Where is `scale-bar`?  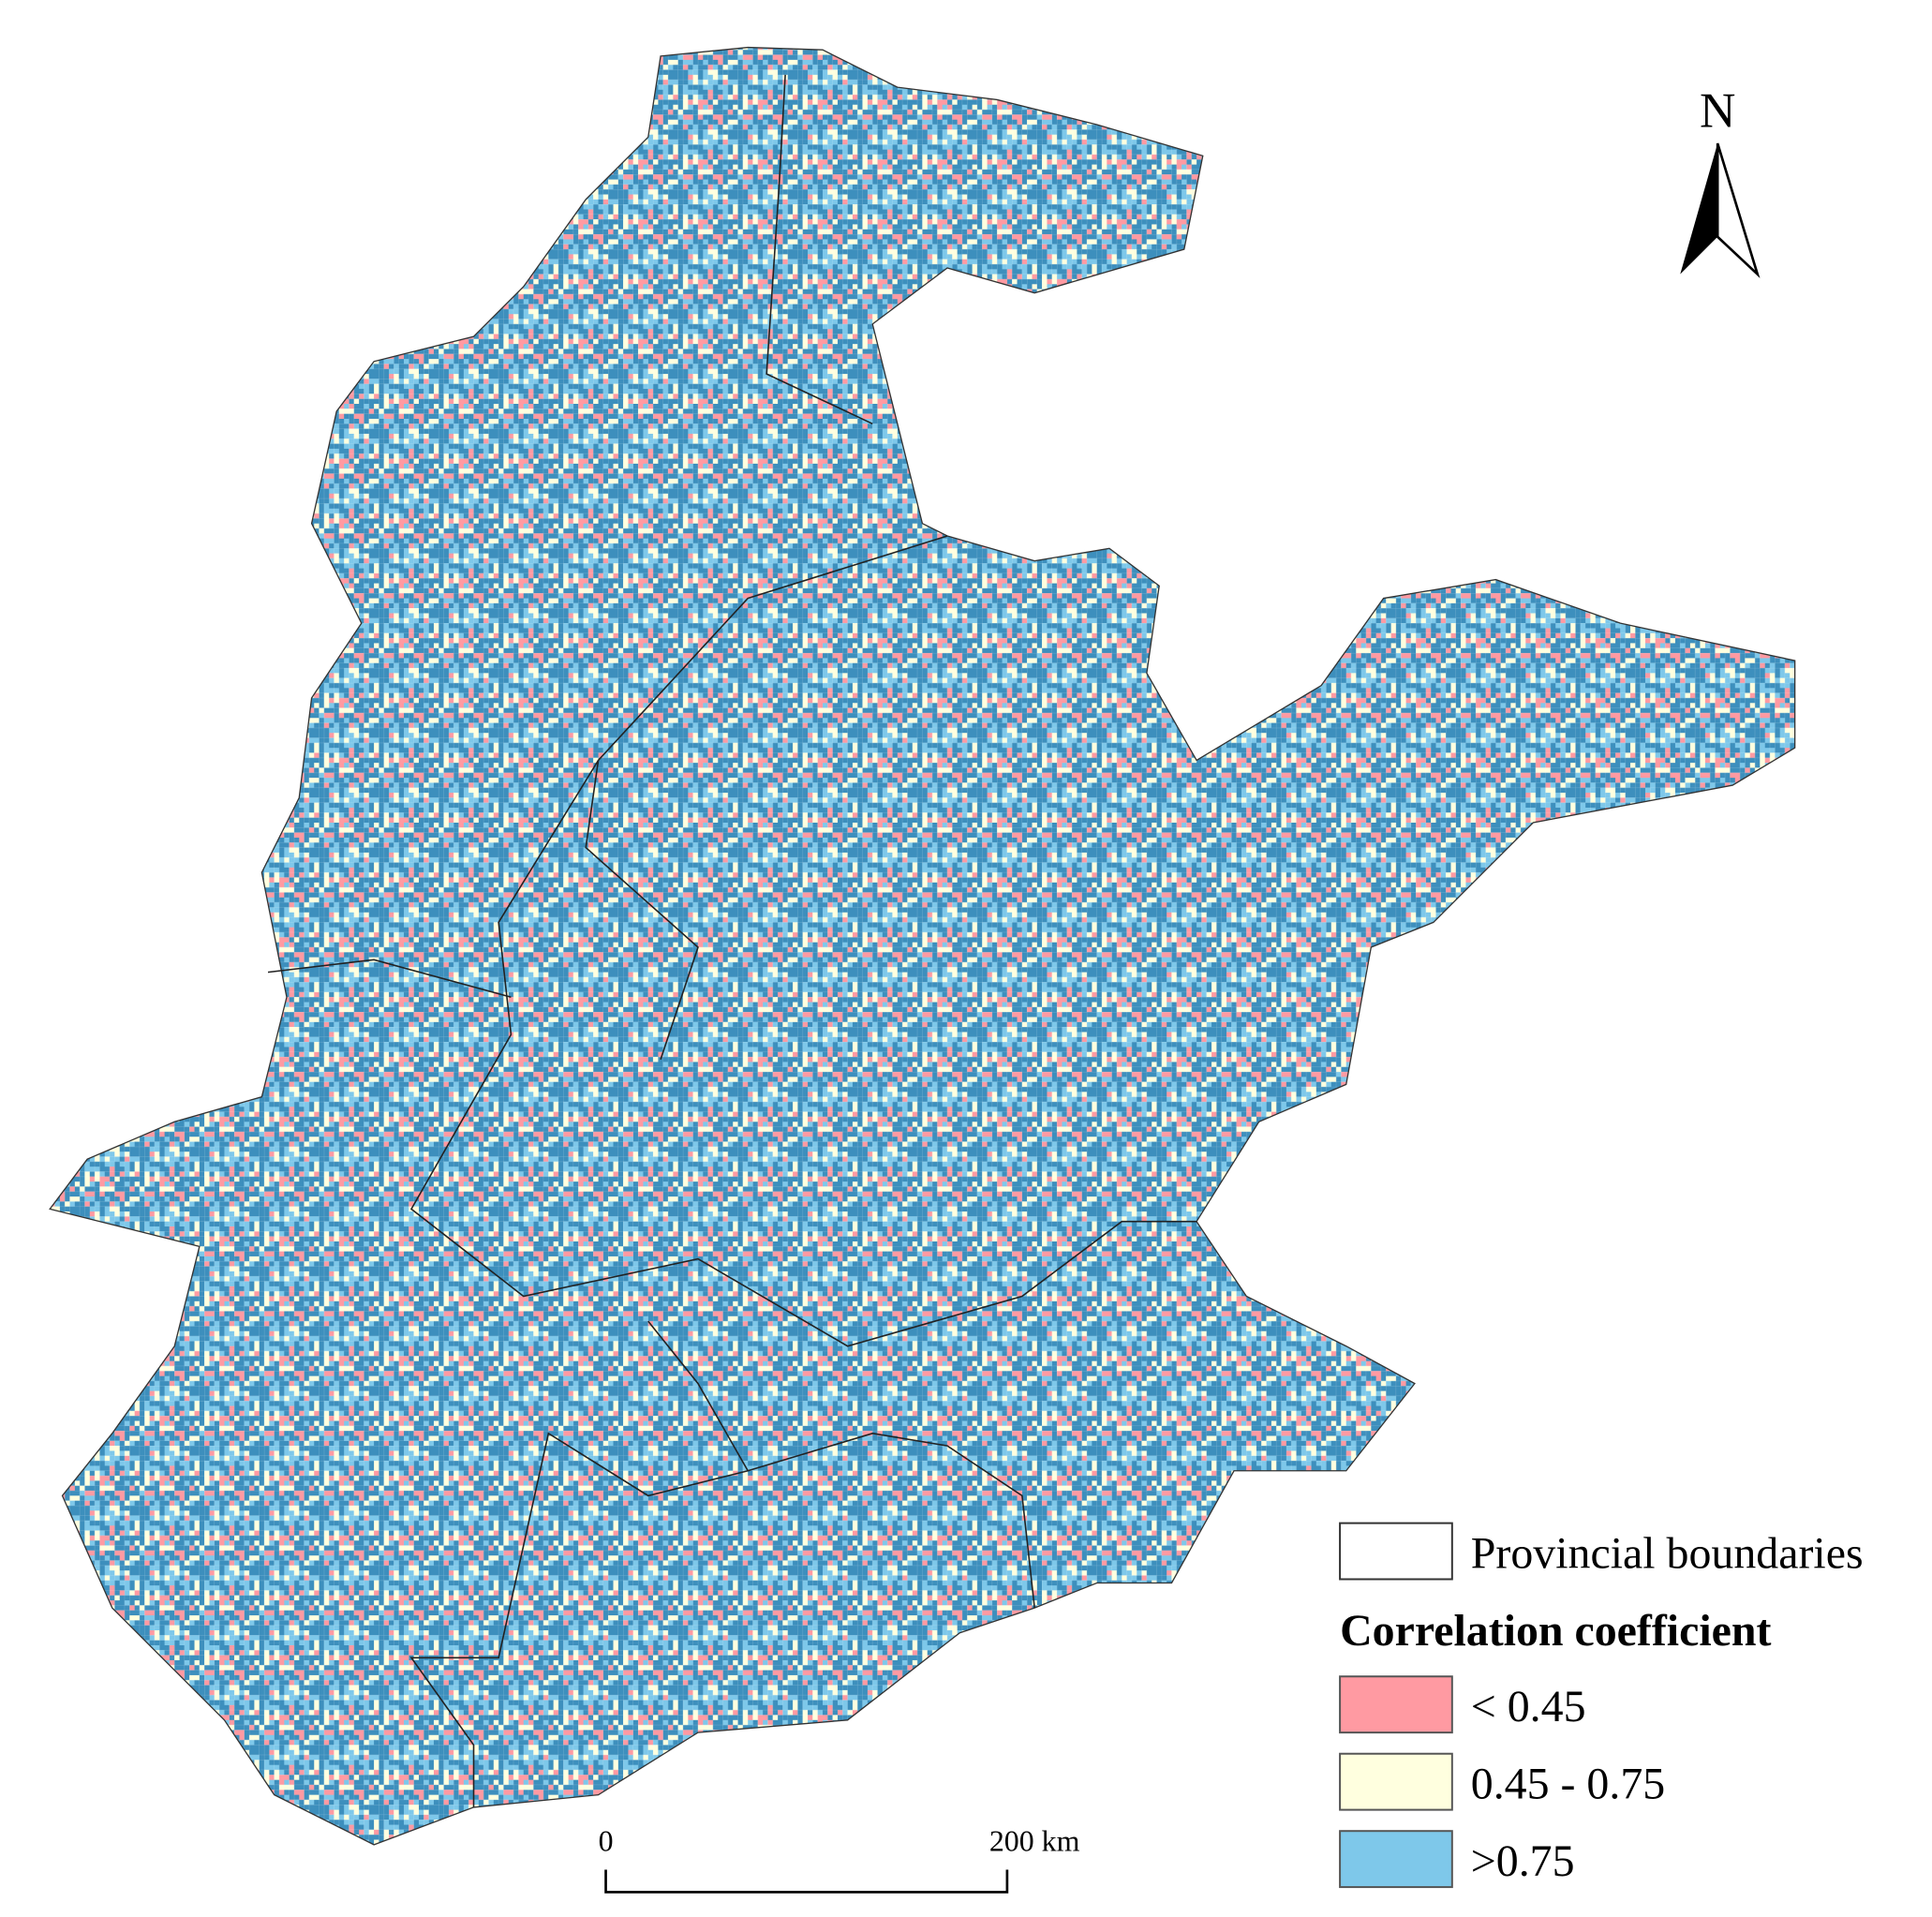 scale-bar is located at coordinates (806, 1881).